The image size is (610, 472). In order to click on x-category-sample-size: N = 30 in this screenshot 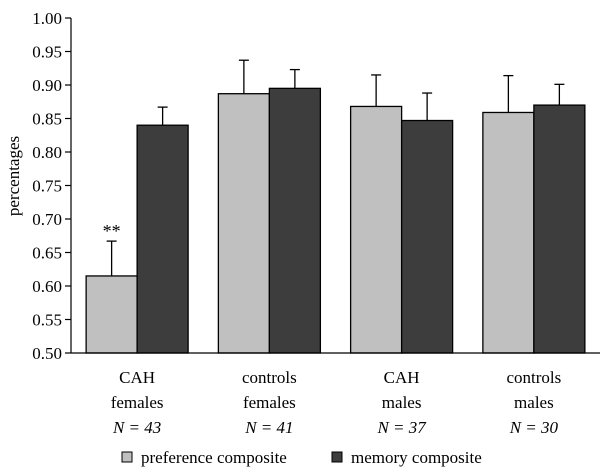, I will do `click(534, 427)`.